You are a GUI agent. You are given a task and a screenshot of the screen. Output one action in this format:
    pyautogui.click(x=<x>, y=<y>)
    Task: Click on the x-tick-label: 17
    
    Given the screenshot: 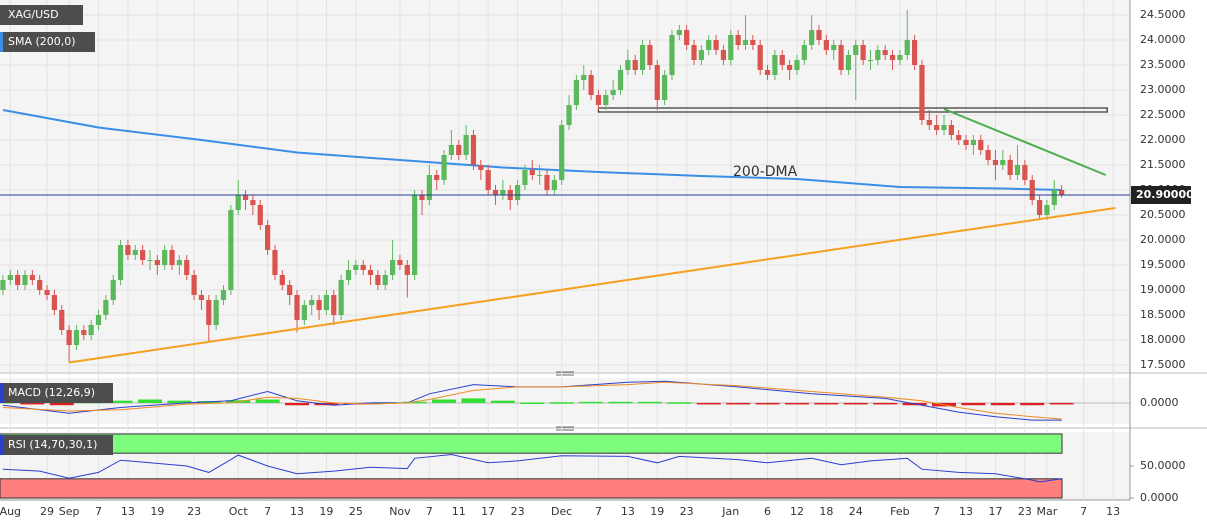 What is the action you would take?
    pyautogui.click(x=995, y=511)
    